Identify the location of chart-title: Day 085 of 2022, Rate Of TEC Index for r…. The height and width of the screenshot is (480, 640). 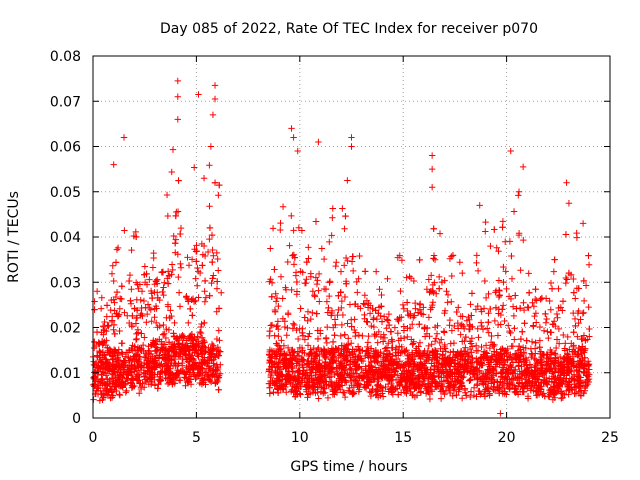
(349, 29).